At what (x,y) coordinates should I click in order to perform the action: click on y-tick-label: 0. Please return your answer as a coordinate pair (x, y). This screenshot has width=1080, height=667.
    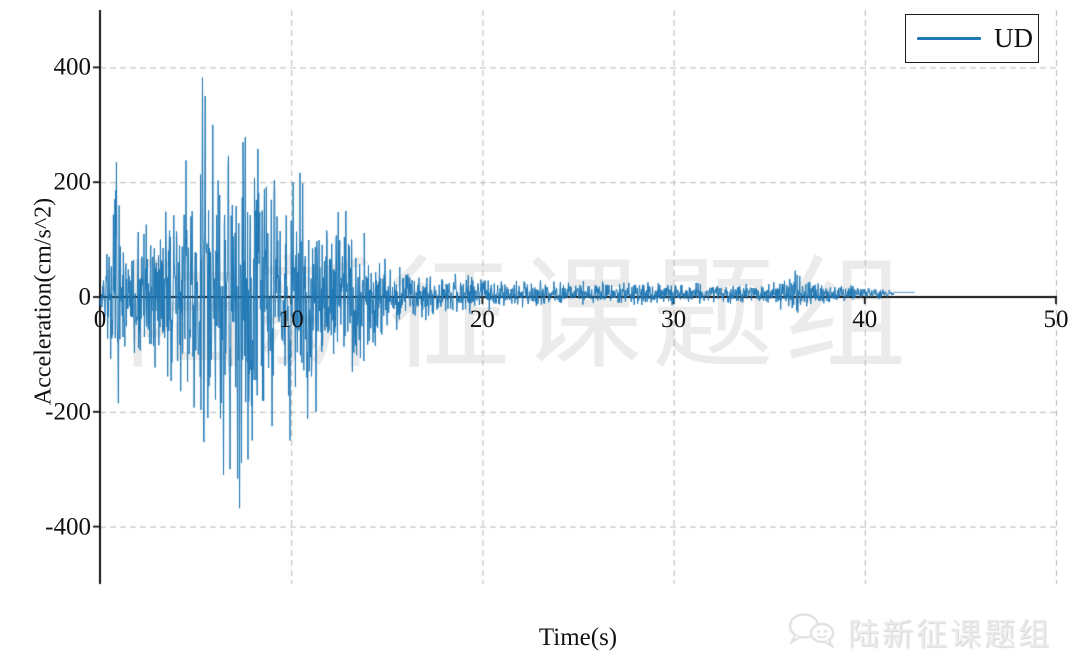
    Looking at the image, I should click on (85, 297).